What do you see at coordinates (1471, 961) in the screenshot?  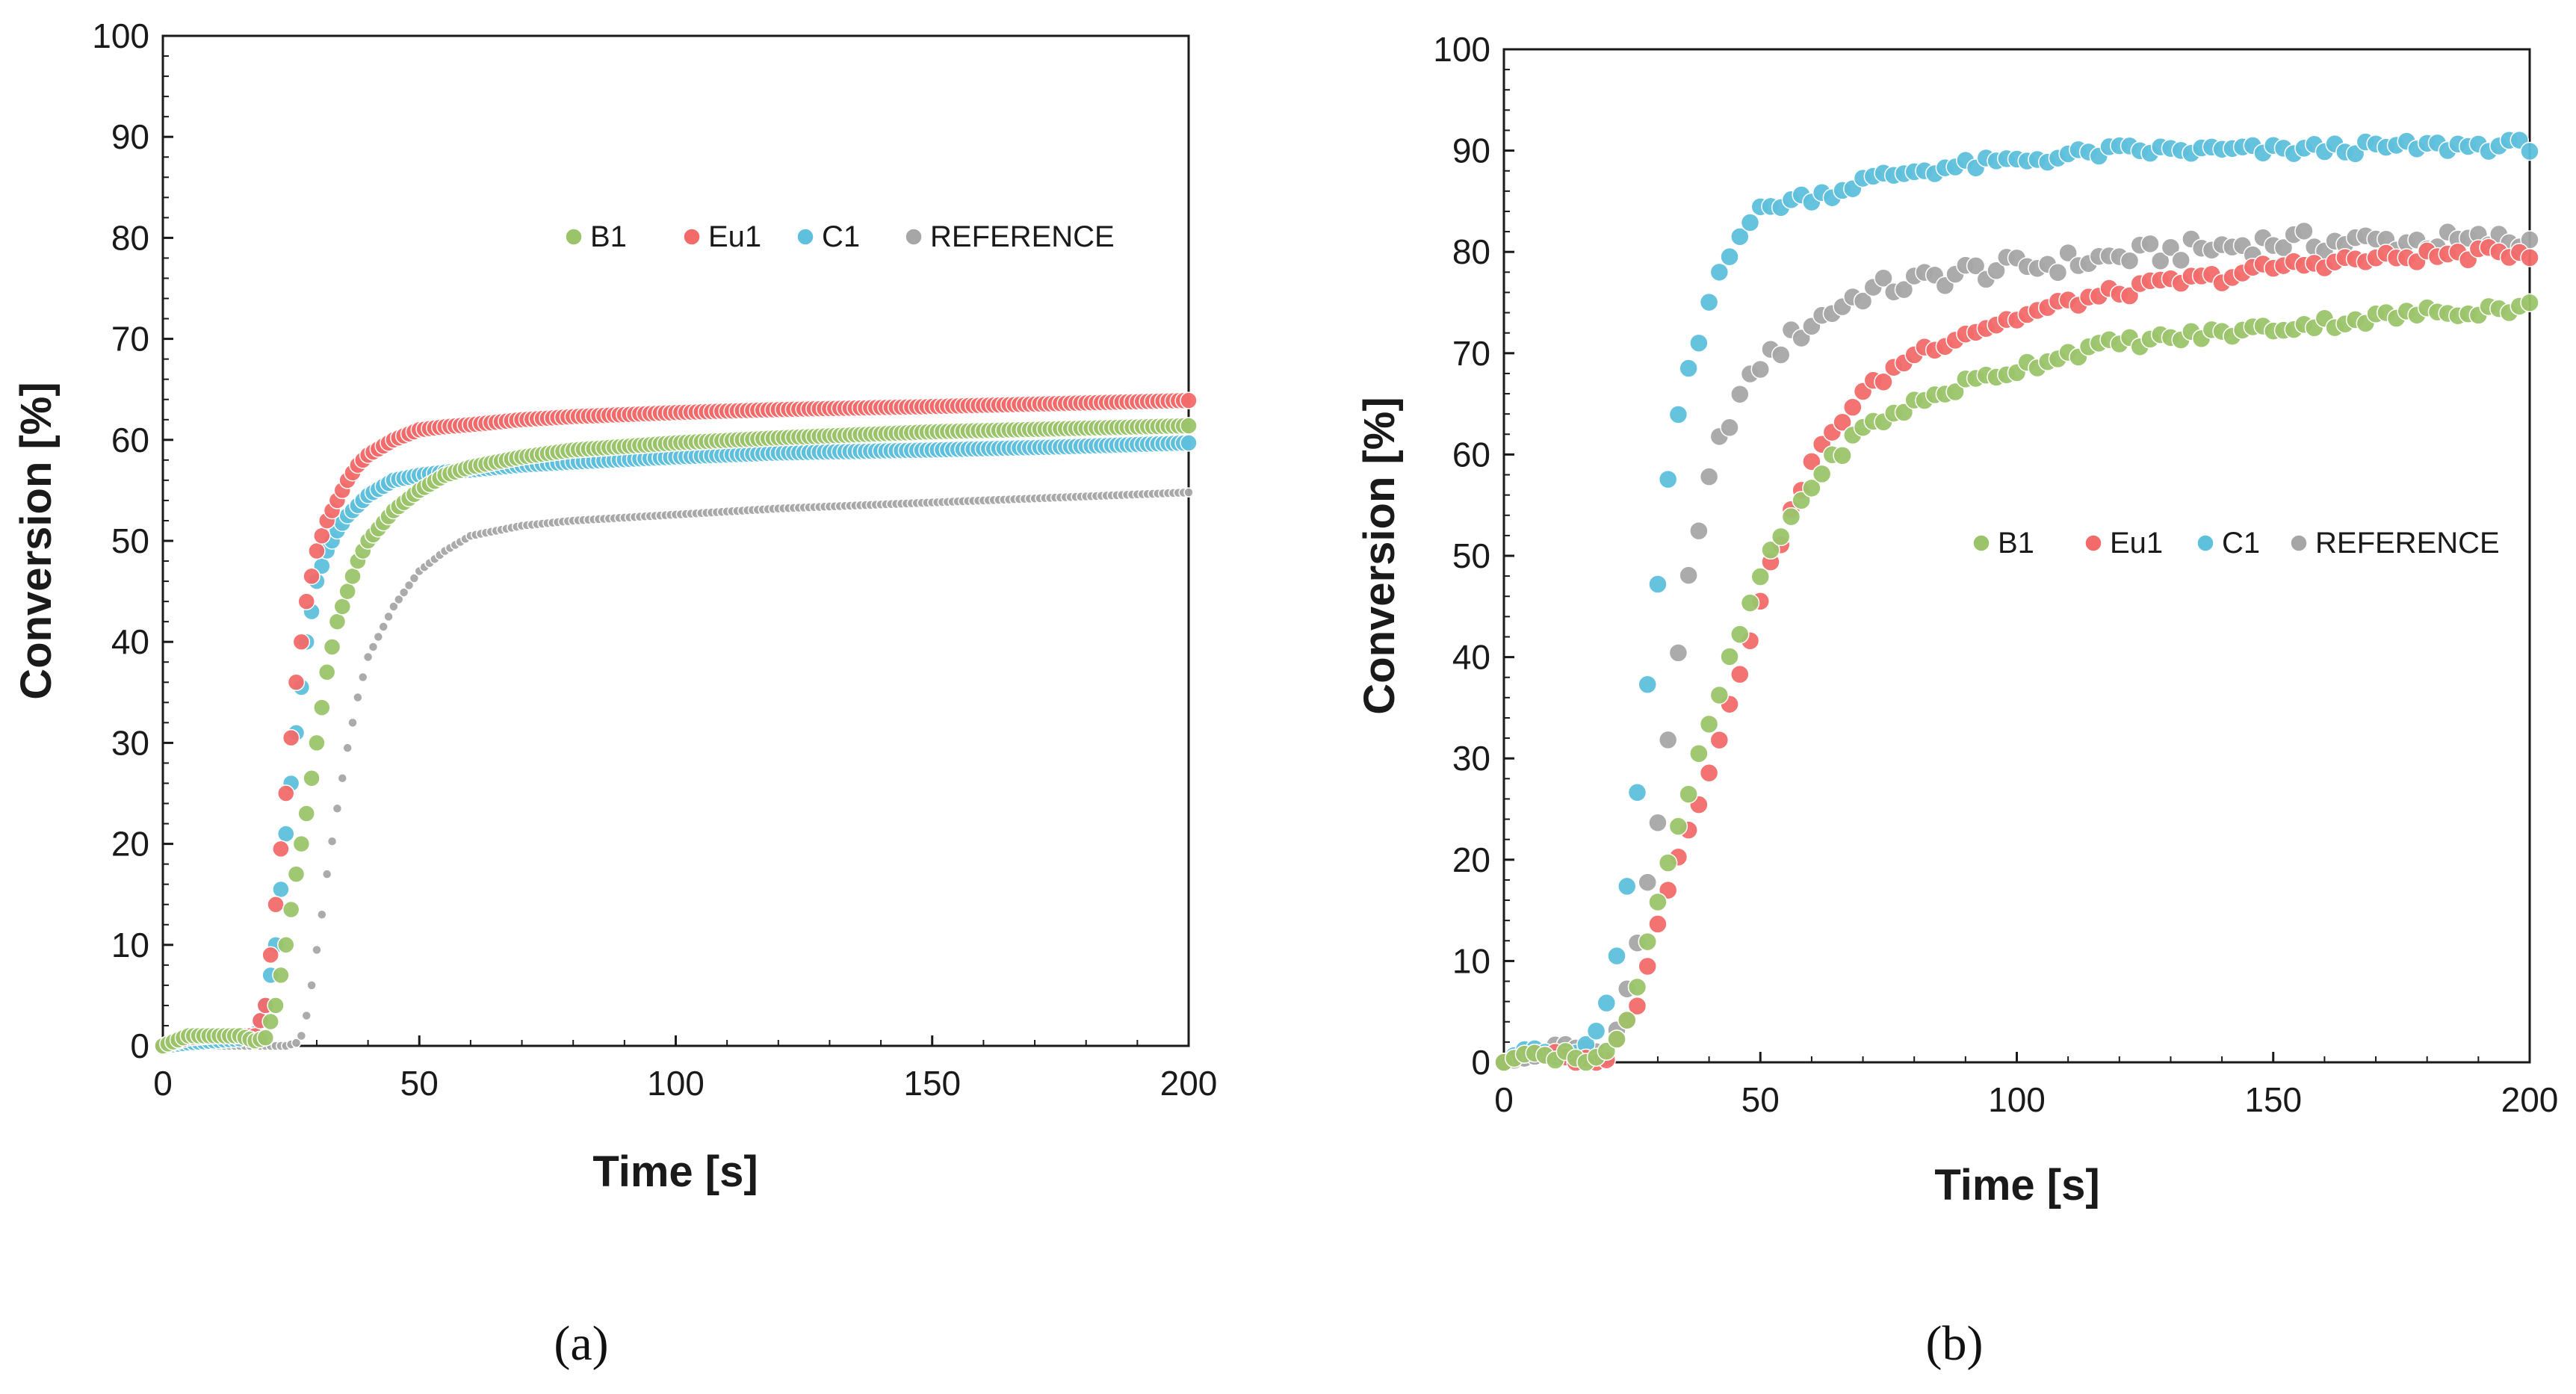 I see `y-tick-label: 10` at bounding box center [1471, 961].